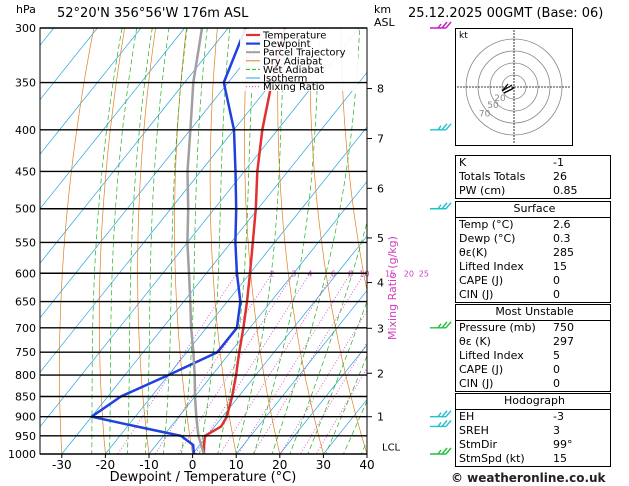  I want to click on pressure-tick-label: 850, so click(25, 396).